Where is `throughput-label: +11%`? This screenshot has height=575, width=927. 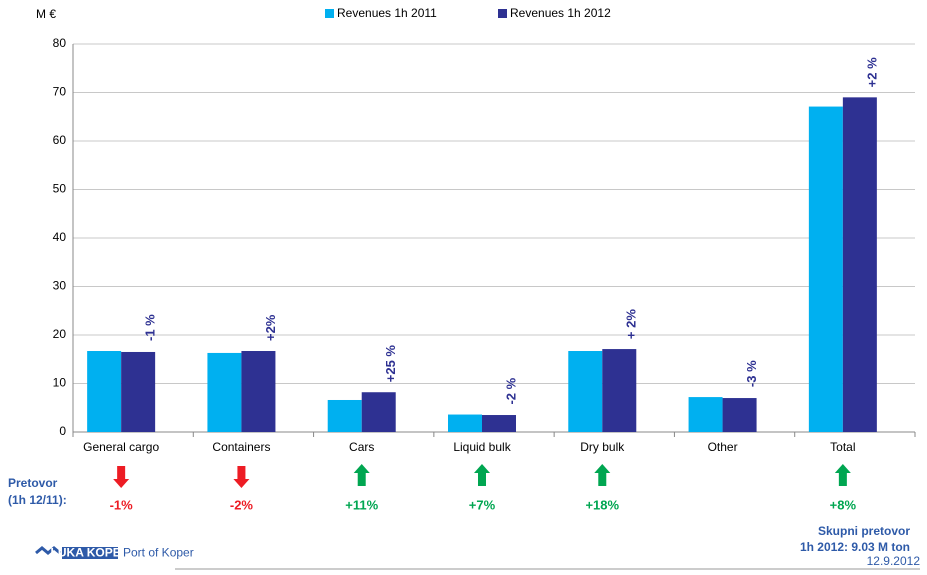
throughput-label: +11% is located at coordinates (361, 504).